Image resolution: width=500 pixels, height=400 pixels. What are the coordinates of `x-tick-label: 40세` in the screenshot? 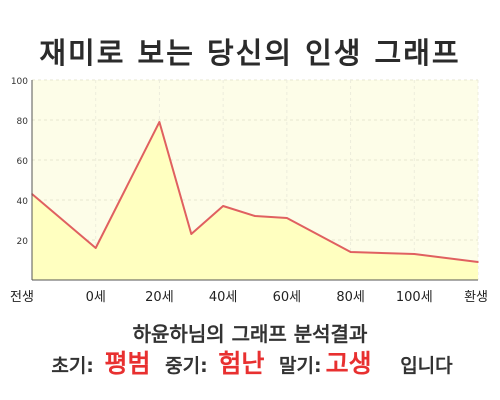 It's located at (223, 297).